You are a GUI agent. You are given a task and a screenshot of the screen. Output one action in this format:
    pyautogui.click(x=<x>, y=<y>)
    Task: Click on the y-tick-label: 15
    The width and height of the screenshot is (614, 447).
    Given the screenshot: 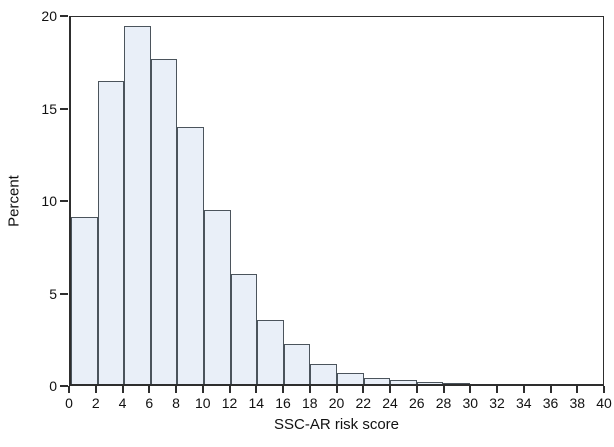 What is the action you would take?
    pyautogui.click(x=49, y=108)
    